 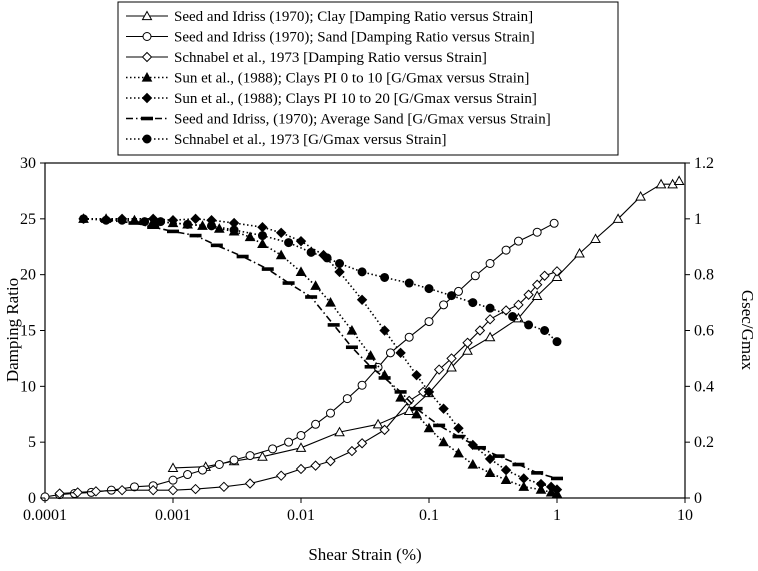 What do you see at coordinates (364, 554) in the screenshot?
I see `x-axis-label: Shear Strain (%)` at bounding box center [364, 554].